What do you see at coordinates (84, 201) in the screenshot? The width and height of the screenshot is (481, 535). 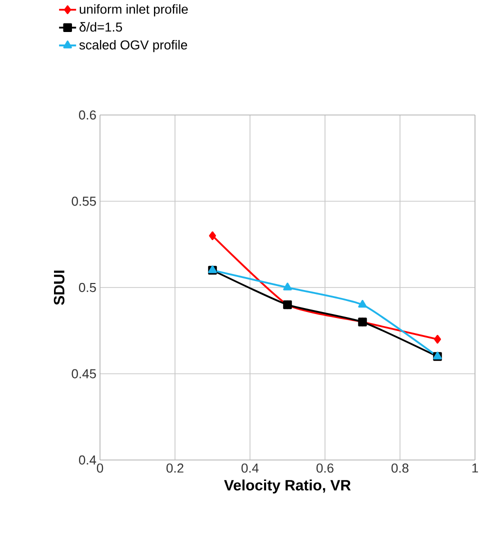 I see `y-tick-label: 0.55` at bounding box center [84, 201].